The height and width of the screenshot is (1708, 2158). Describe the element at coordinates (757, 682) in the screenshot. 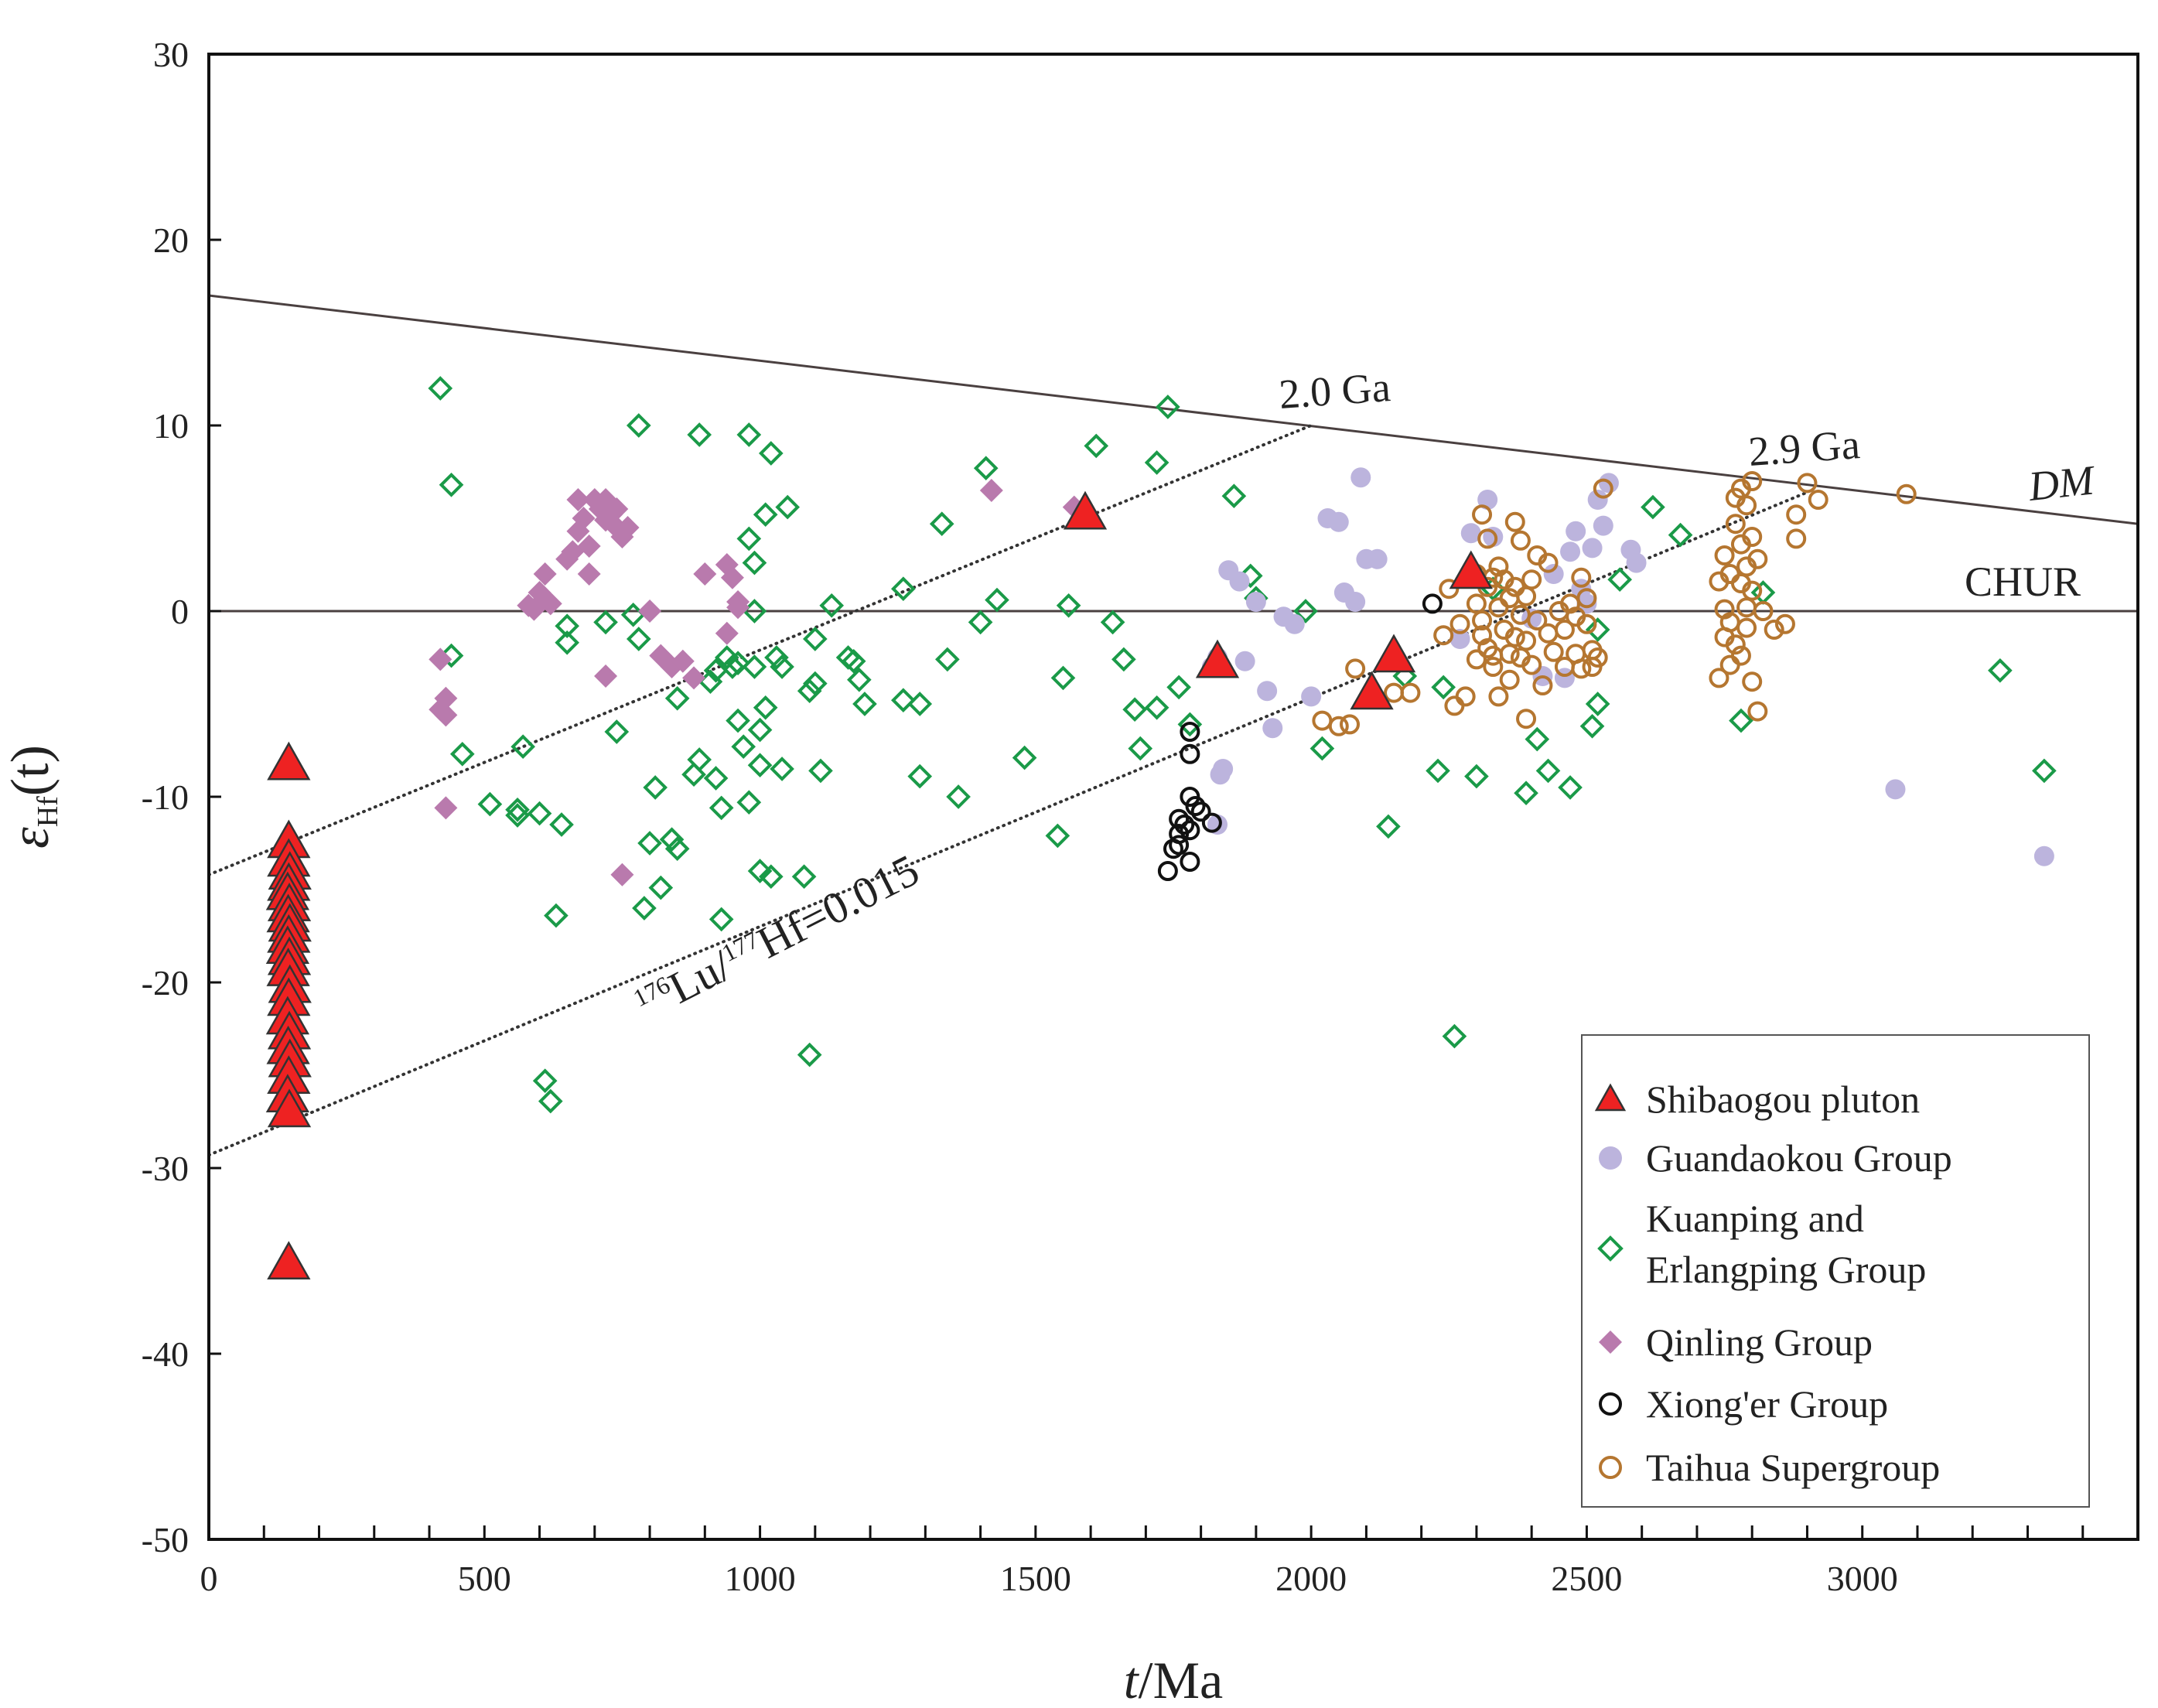

I see `series-qinling-group` at that location.